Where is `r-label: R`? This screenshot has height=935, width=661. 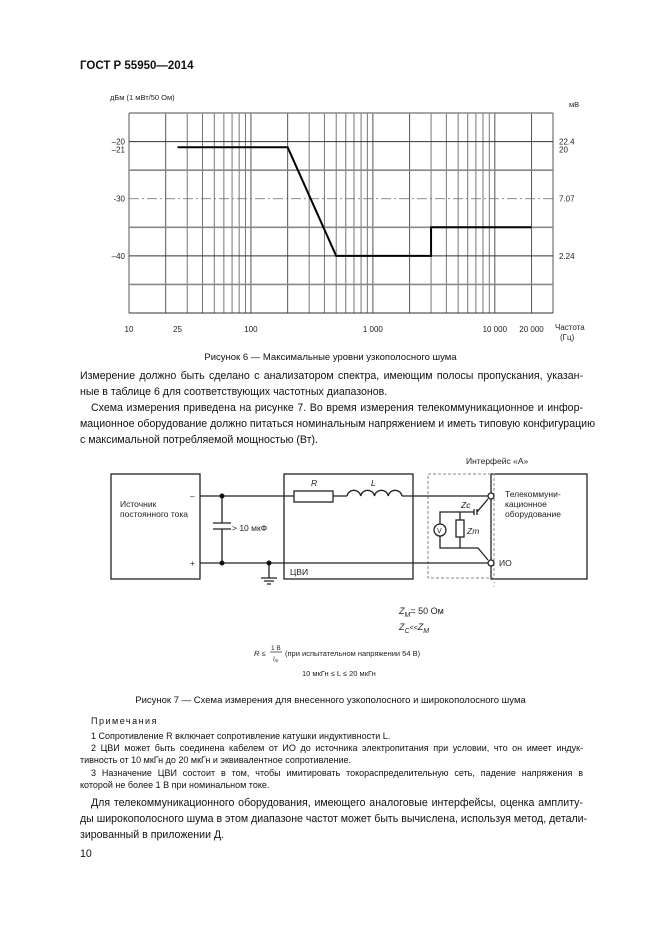 r-label: R is located at coordinates (314, 483).